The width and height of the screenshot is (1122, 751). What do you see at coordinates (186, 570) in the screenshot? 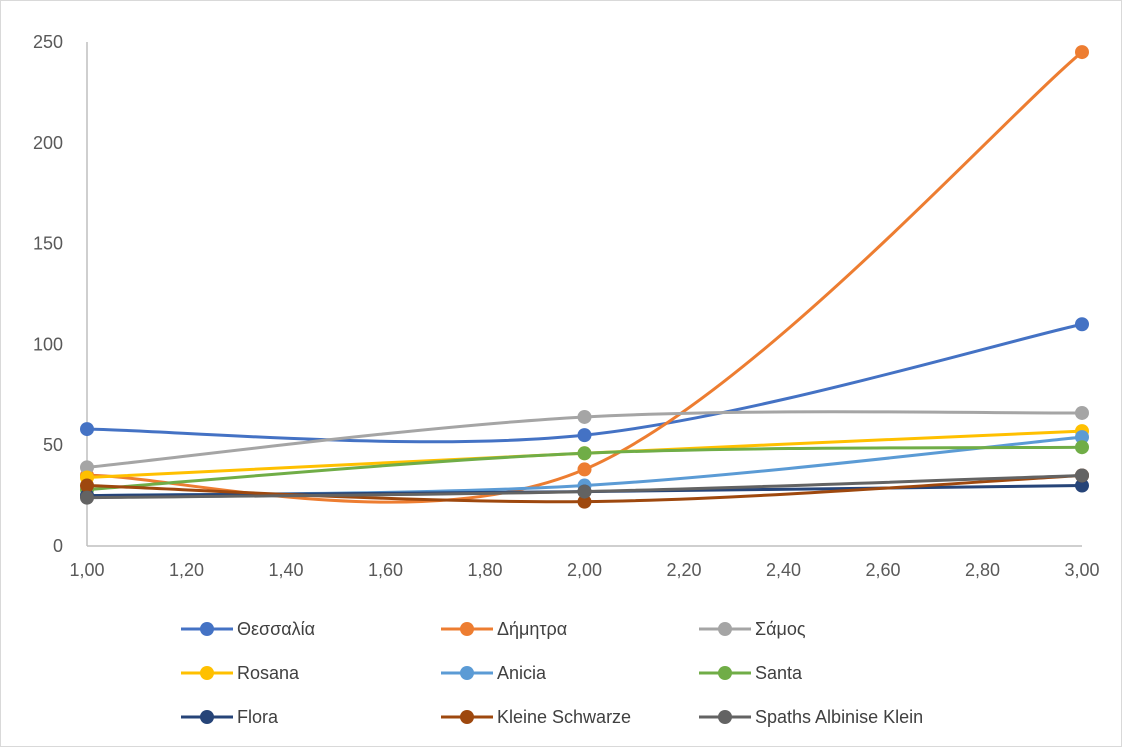
I see `x-tick-label: 1,20` at bounding box center [186, 570].